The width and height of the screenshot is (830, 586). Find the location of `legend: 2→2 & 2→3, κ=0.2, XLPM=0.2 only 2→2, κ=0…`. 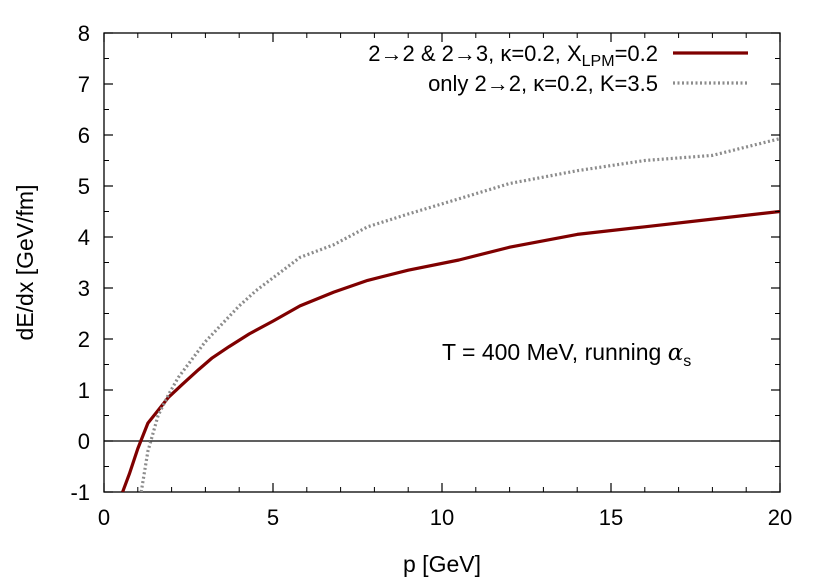

legend: 2→2 & 2→3, κ=0.2, XLPM=0.2 only 2→2, κ=0… is located at coordinates (558, 68).